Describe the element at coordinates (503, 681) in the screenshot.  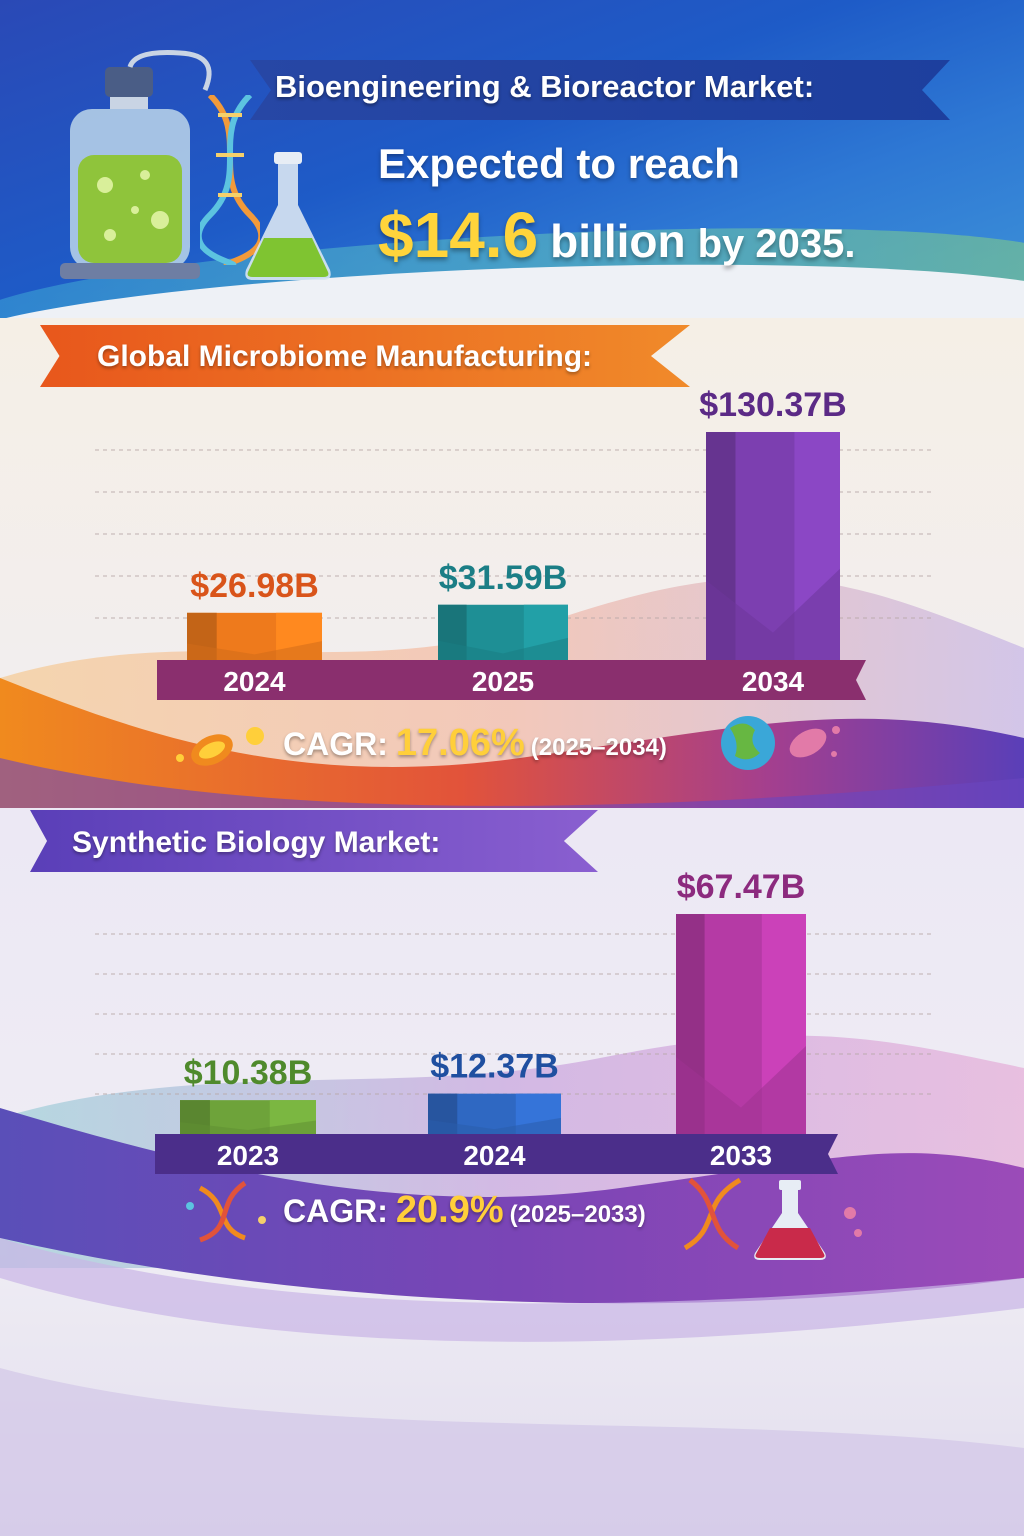
I see `x-tick-label: 2025` at that location.